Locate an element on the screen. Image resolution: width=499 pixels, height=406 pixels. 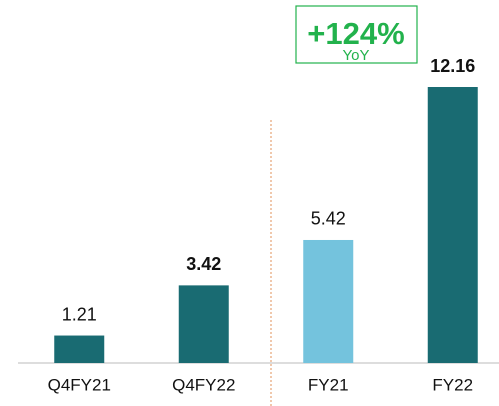
x-tick-label: FY21 is located at coordinates (328, 384).